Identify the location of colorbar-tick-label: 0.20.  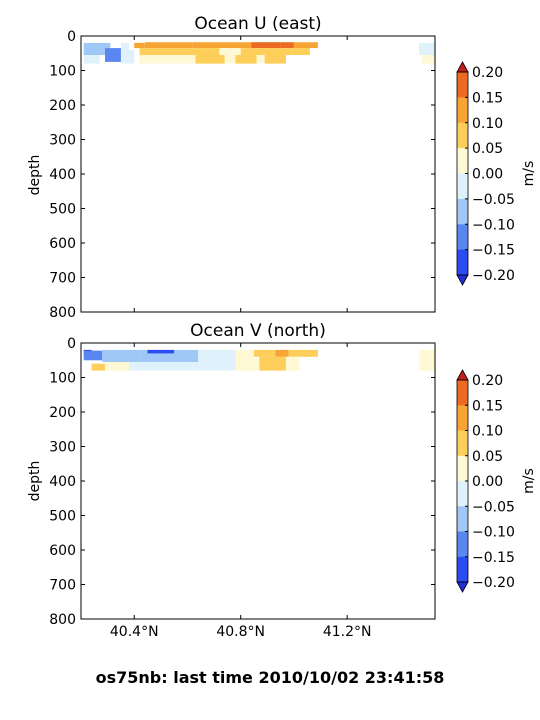
(487, 381).